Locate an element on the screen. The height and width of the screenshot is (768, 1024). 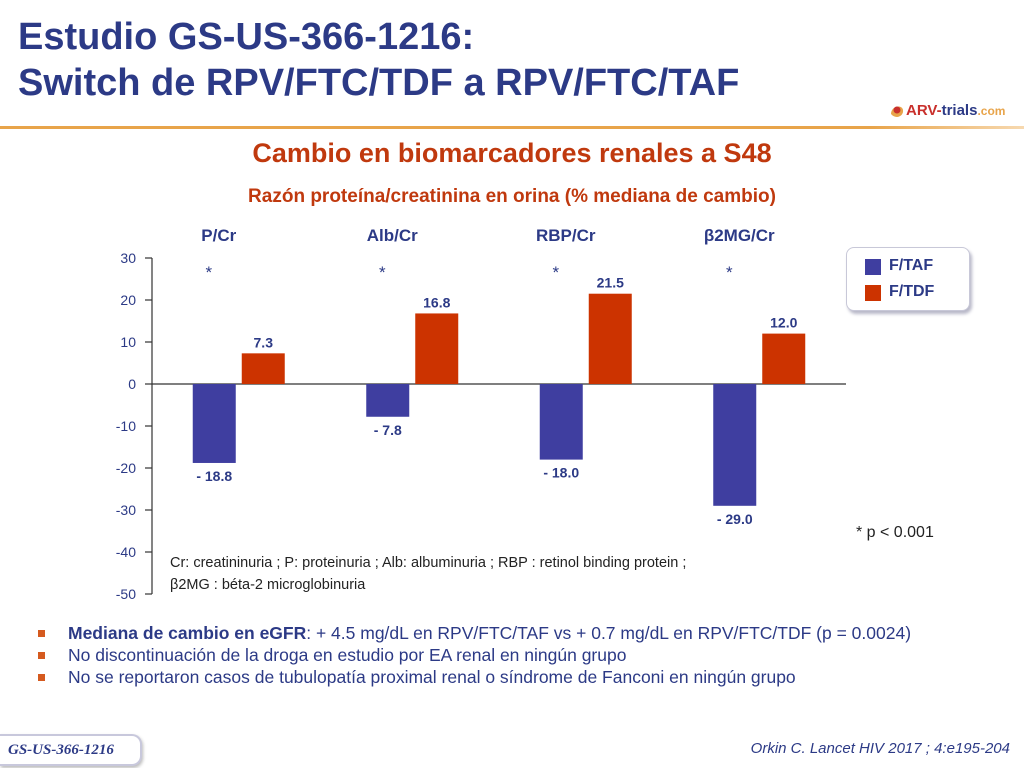
data-label-taf: - 18.8 is located at coordinates (214, 476).